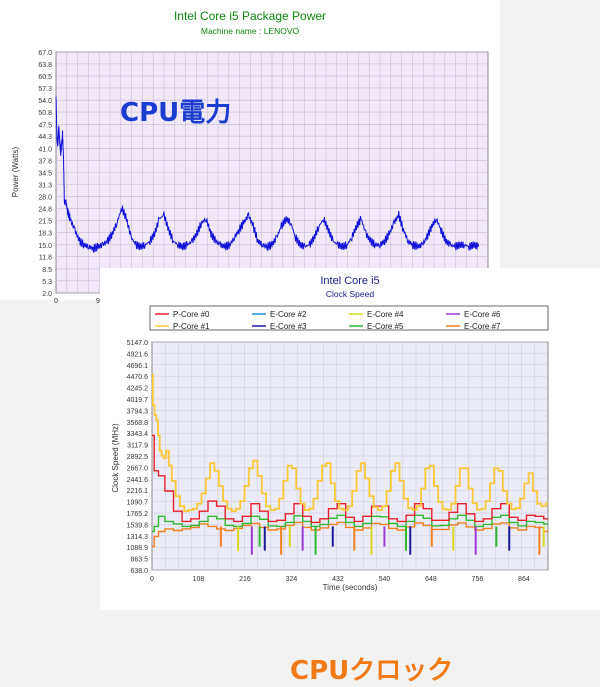  What do you see at coordinates (288, 314) in the screenshot?
I see `legend-label: E-Core #2` at bounding box center [288, 314].